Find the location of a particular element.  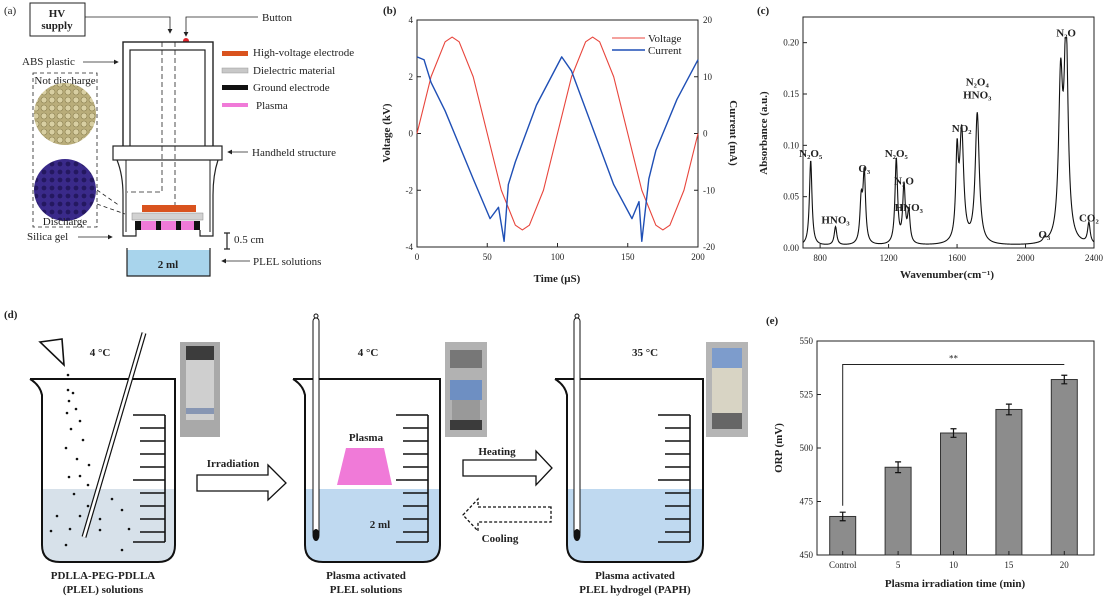

thermometer-icon is located at coordinates (316, 427).